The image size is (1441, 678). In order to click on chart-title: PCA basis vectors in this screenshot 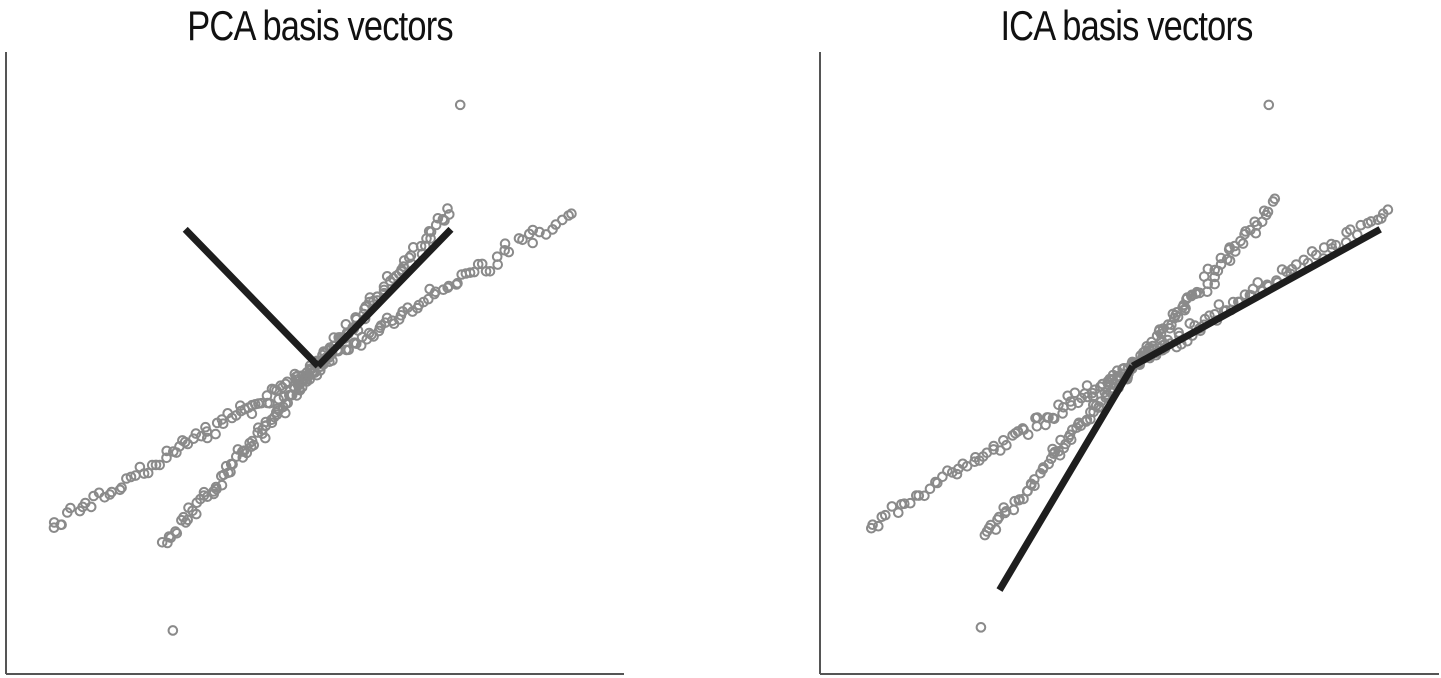, I will do `click(320, 25)`.